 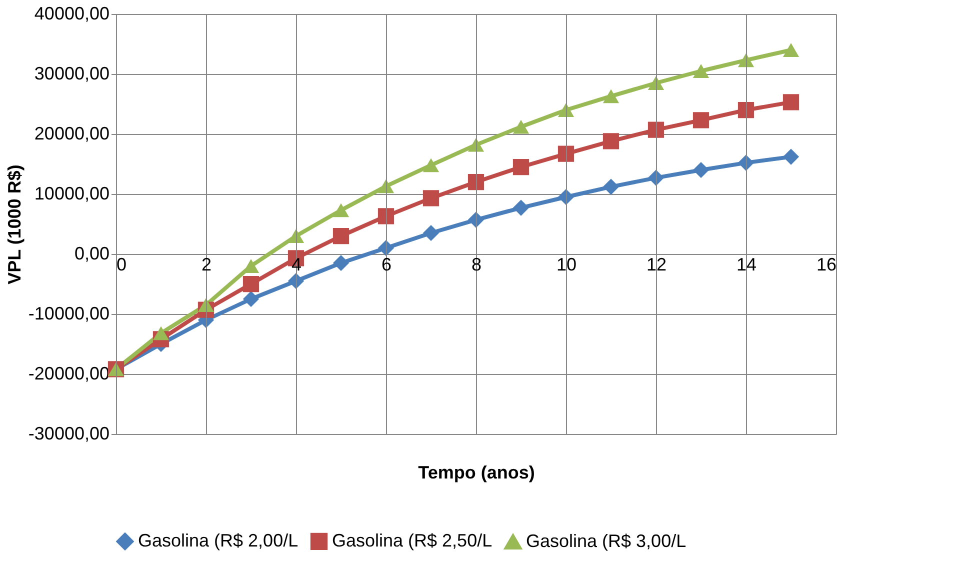 I want to click on x-tick-label: 16, so click(x=826, y=264).